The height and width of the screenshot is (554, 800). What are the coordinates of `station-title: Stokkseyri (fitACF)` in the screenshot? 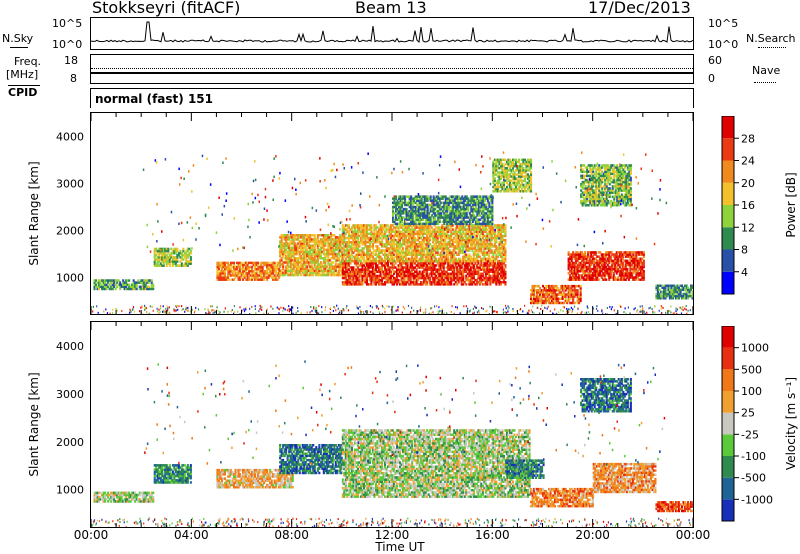 It's located at (166, 8).